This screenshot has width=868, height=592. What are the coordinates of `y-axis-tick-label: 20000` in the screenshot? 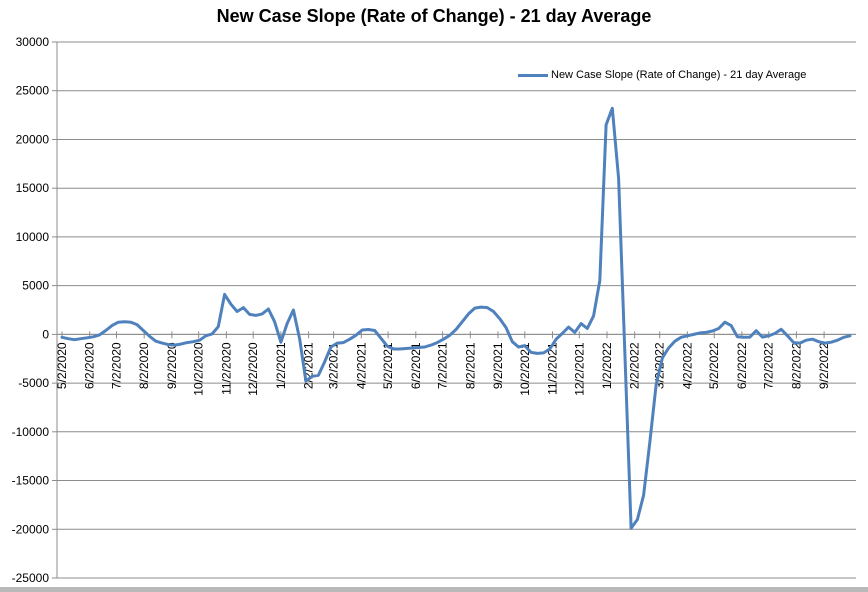 It's located at (33, 140).